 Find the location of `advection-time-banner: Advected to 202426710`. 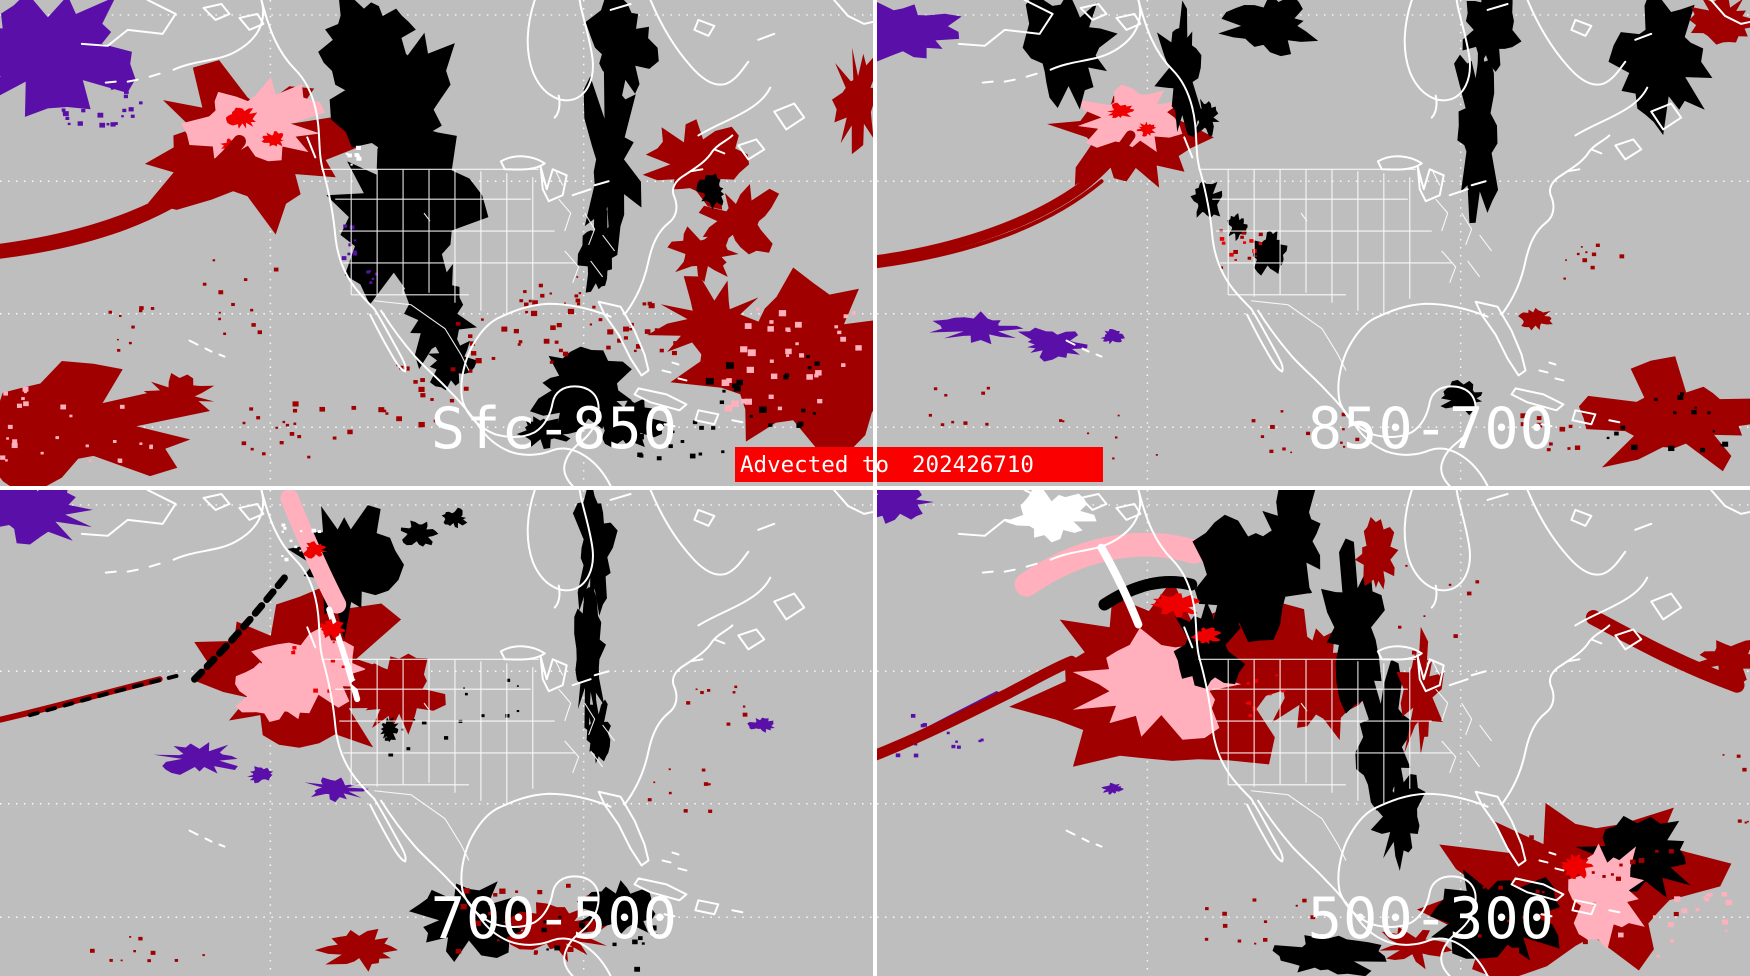

advection-time-banner: Advected to 202426710 is located at coordinates (919, 464).